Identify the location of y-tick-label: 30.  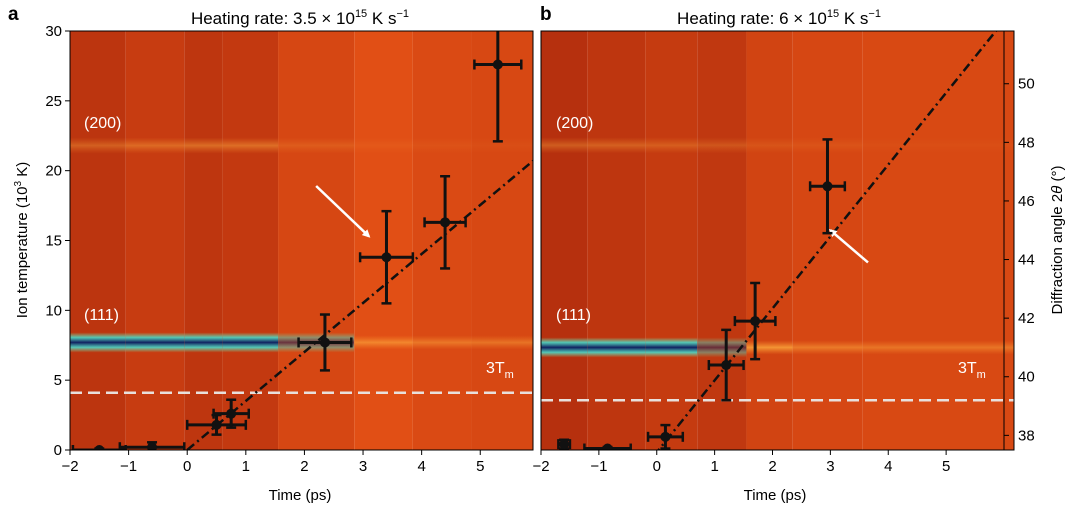
(53, 31).